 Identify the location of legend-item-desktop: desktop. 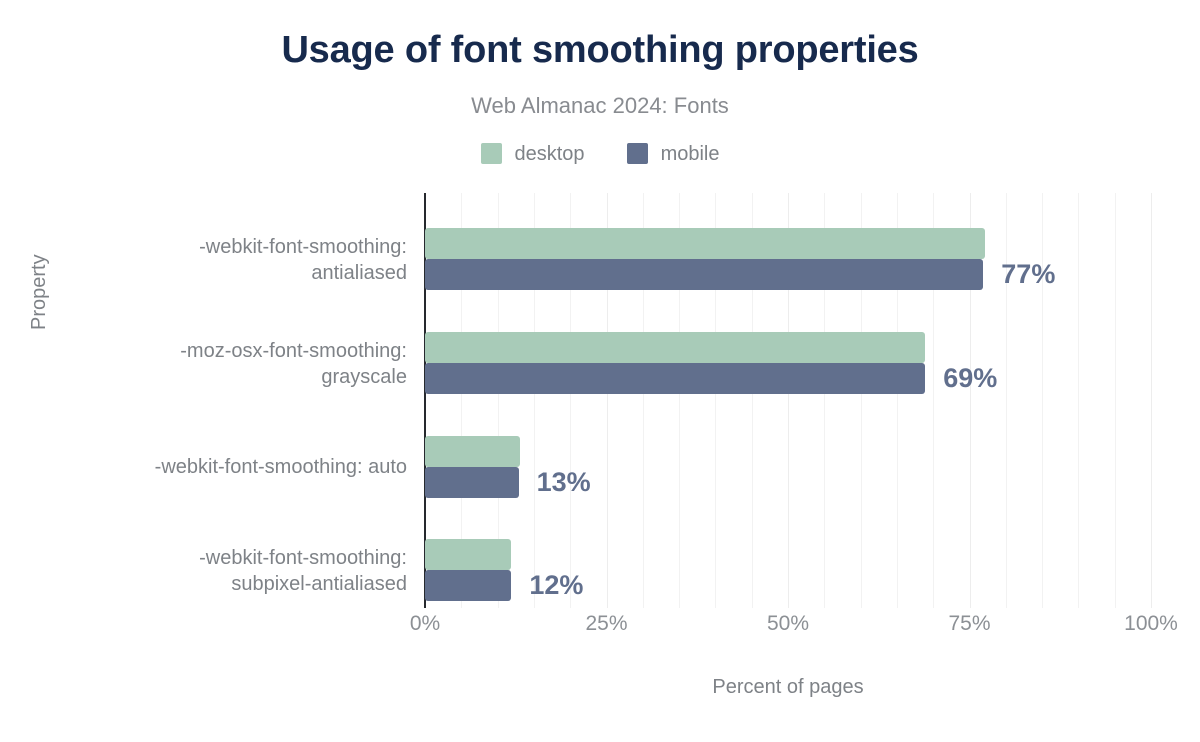
(532, 153).